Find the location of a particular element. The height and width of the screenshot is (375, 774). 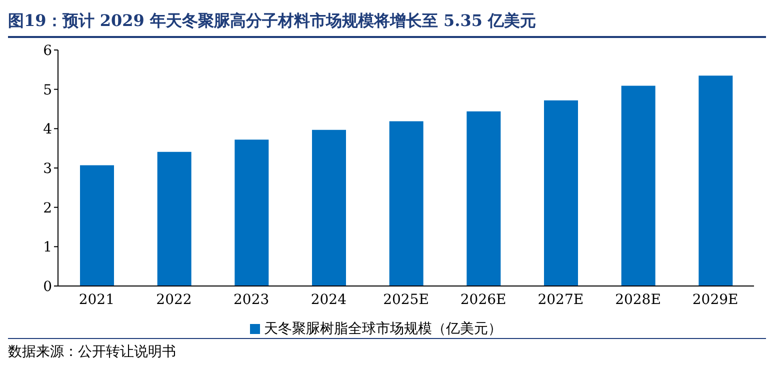

x-tick-label: 2023 is located at coordinates (252, 300).